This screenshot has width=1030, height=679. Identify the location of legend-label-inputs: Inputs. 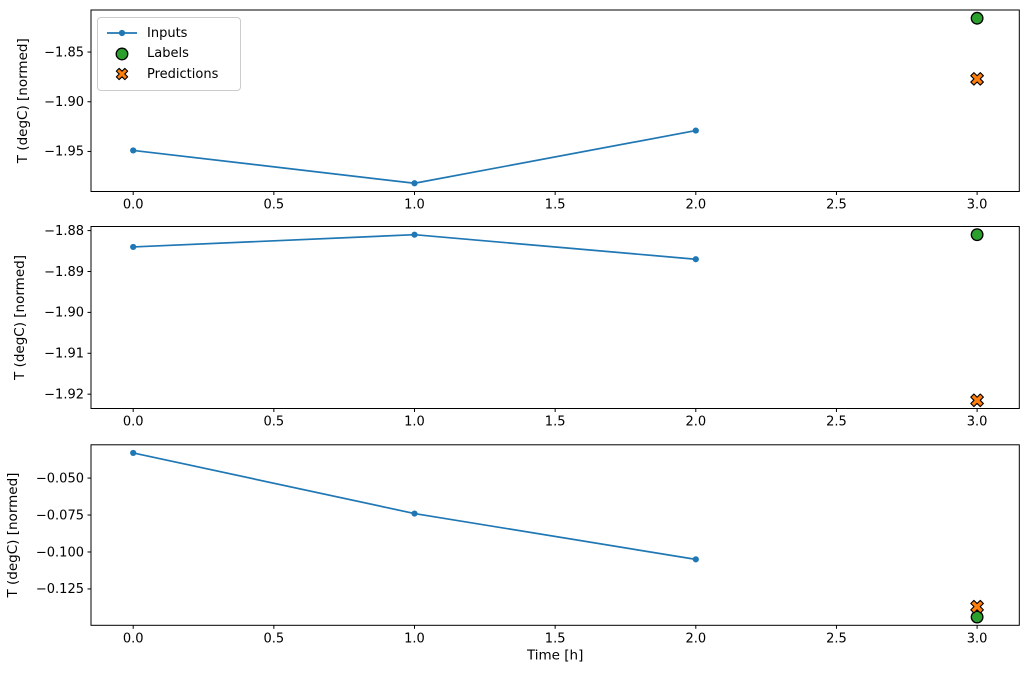
(167, 33).